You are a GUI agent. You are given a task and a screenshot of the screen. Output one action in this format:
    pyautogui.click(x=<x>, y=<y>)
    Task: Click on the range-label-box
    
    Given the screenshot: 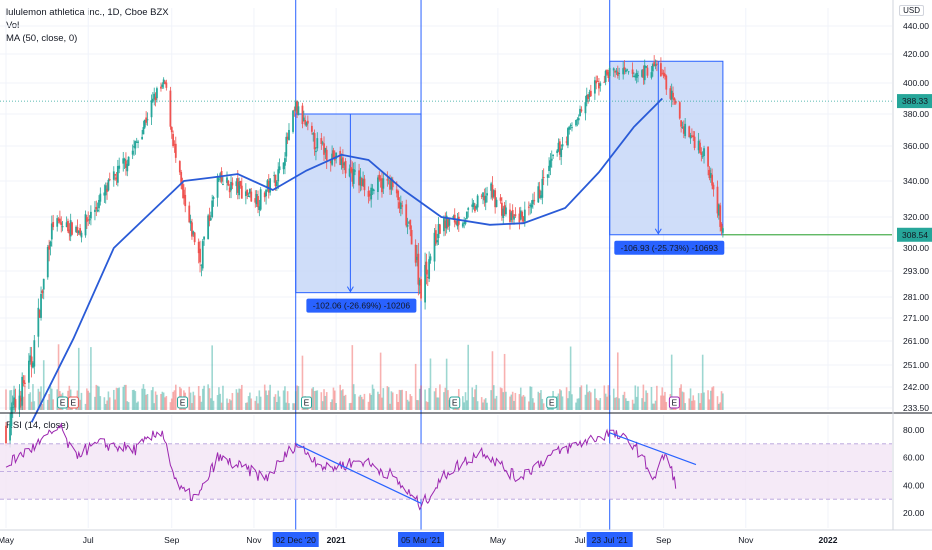 What is the action you would take?
    pyautogui.click(x=361, y=305)
    